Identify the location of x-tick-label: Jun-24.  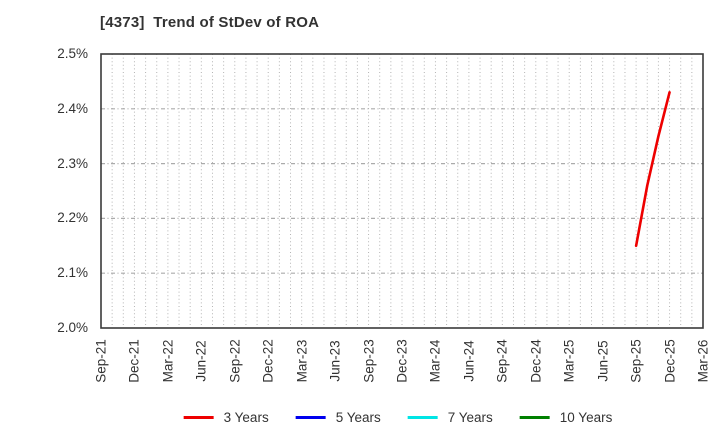
(469, 361).